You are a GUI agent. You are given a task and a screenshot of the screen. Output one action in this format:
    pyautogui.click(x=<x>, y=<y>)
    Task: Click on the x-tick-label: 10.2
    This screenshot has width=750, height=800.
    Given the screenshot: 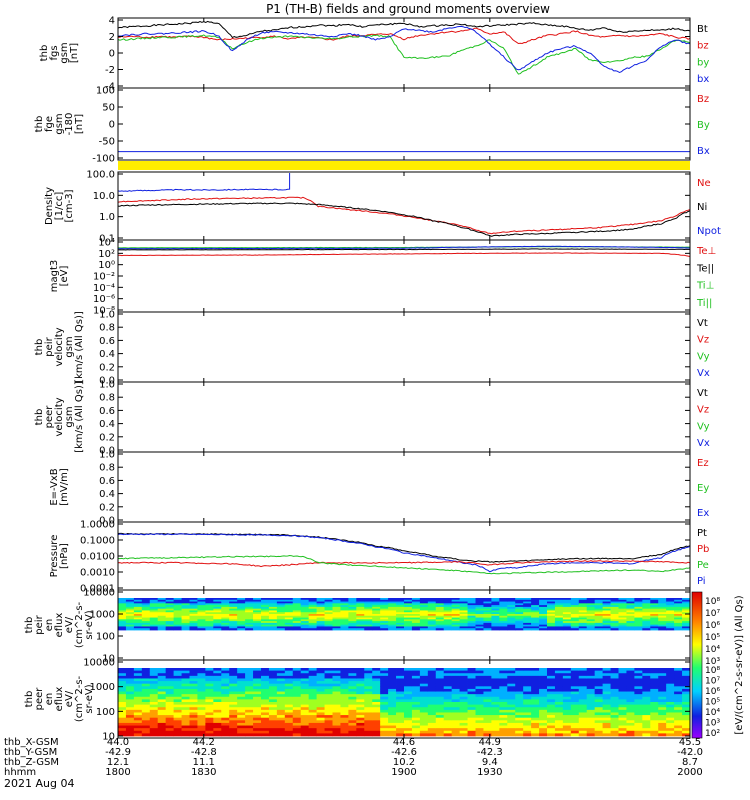 What is the action you would take?
    pyautogui.click(x=404, y=762)
    